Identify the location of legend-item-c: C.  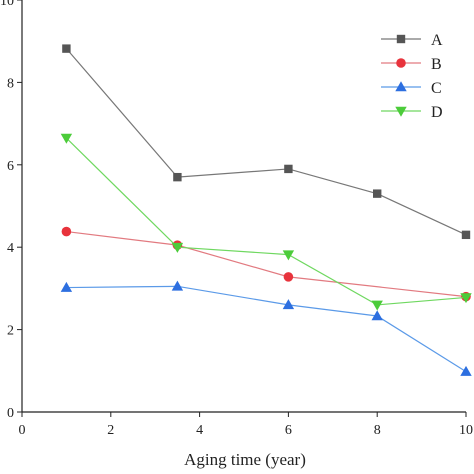
(411, 88).